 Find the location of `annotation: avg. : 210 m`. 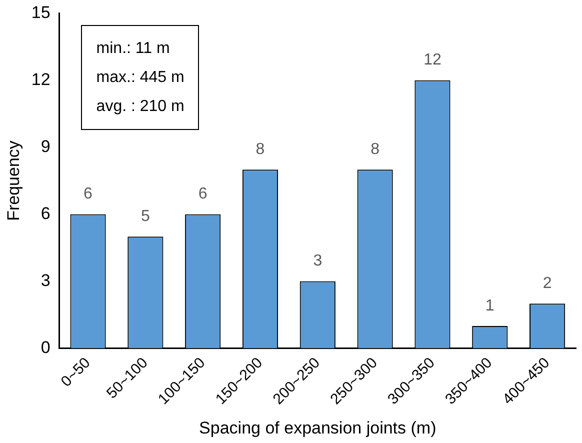

annotation: avg. : 210 m is located at coordinates (140, 107).